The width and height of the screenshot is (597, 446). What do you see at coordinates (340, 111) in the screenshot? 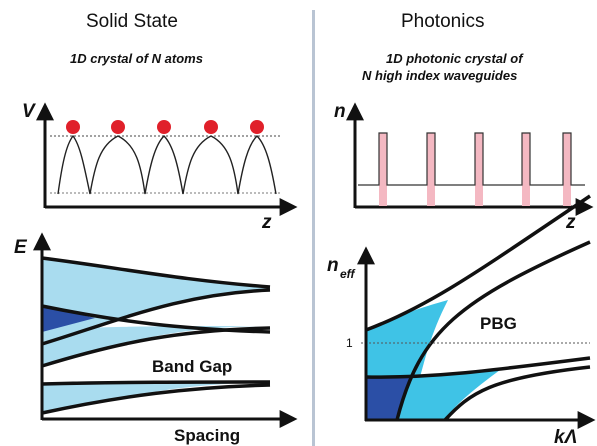
I see `index-y-label: n` at bounding box center [340, 111].